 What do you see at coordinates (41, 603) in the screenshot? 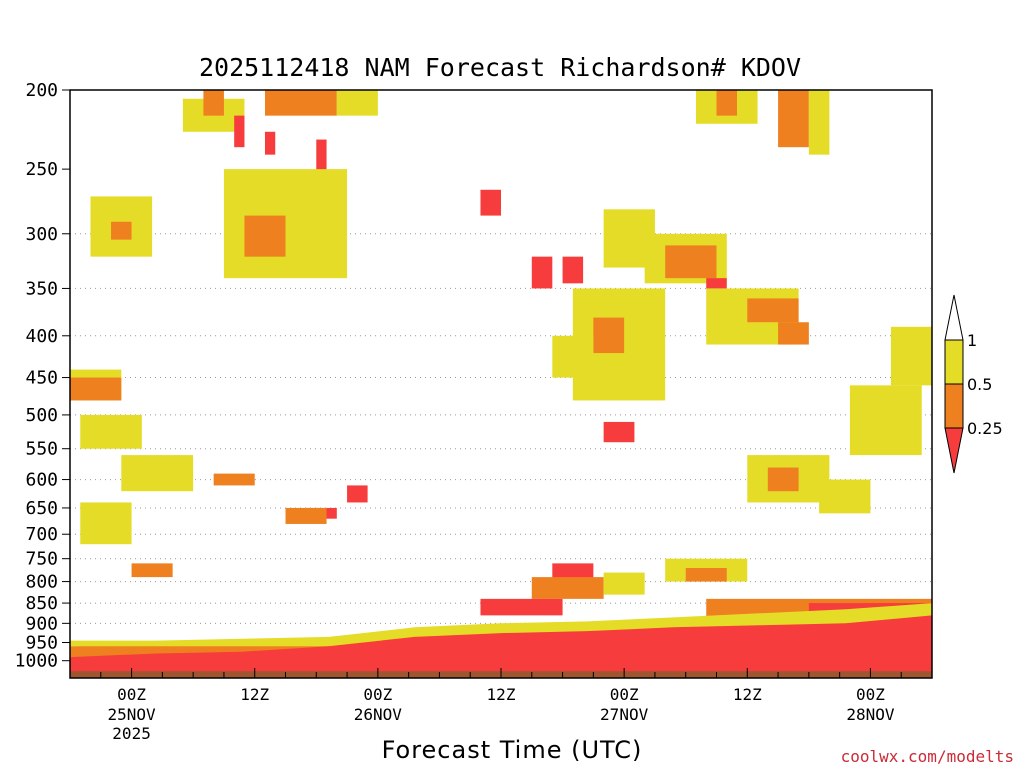
I see `y-tick-label-850: 850` at bounding box center [41, 603].